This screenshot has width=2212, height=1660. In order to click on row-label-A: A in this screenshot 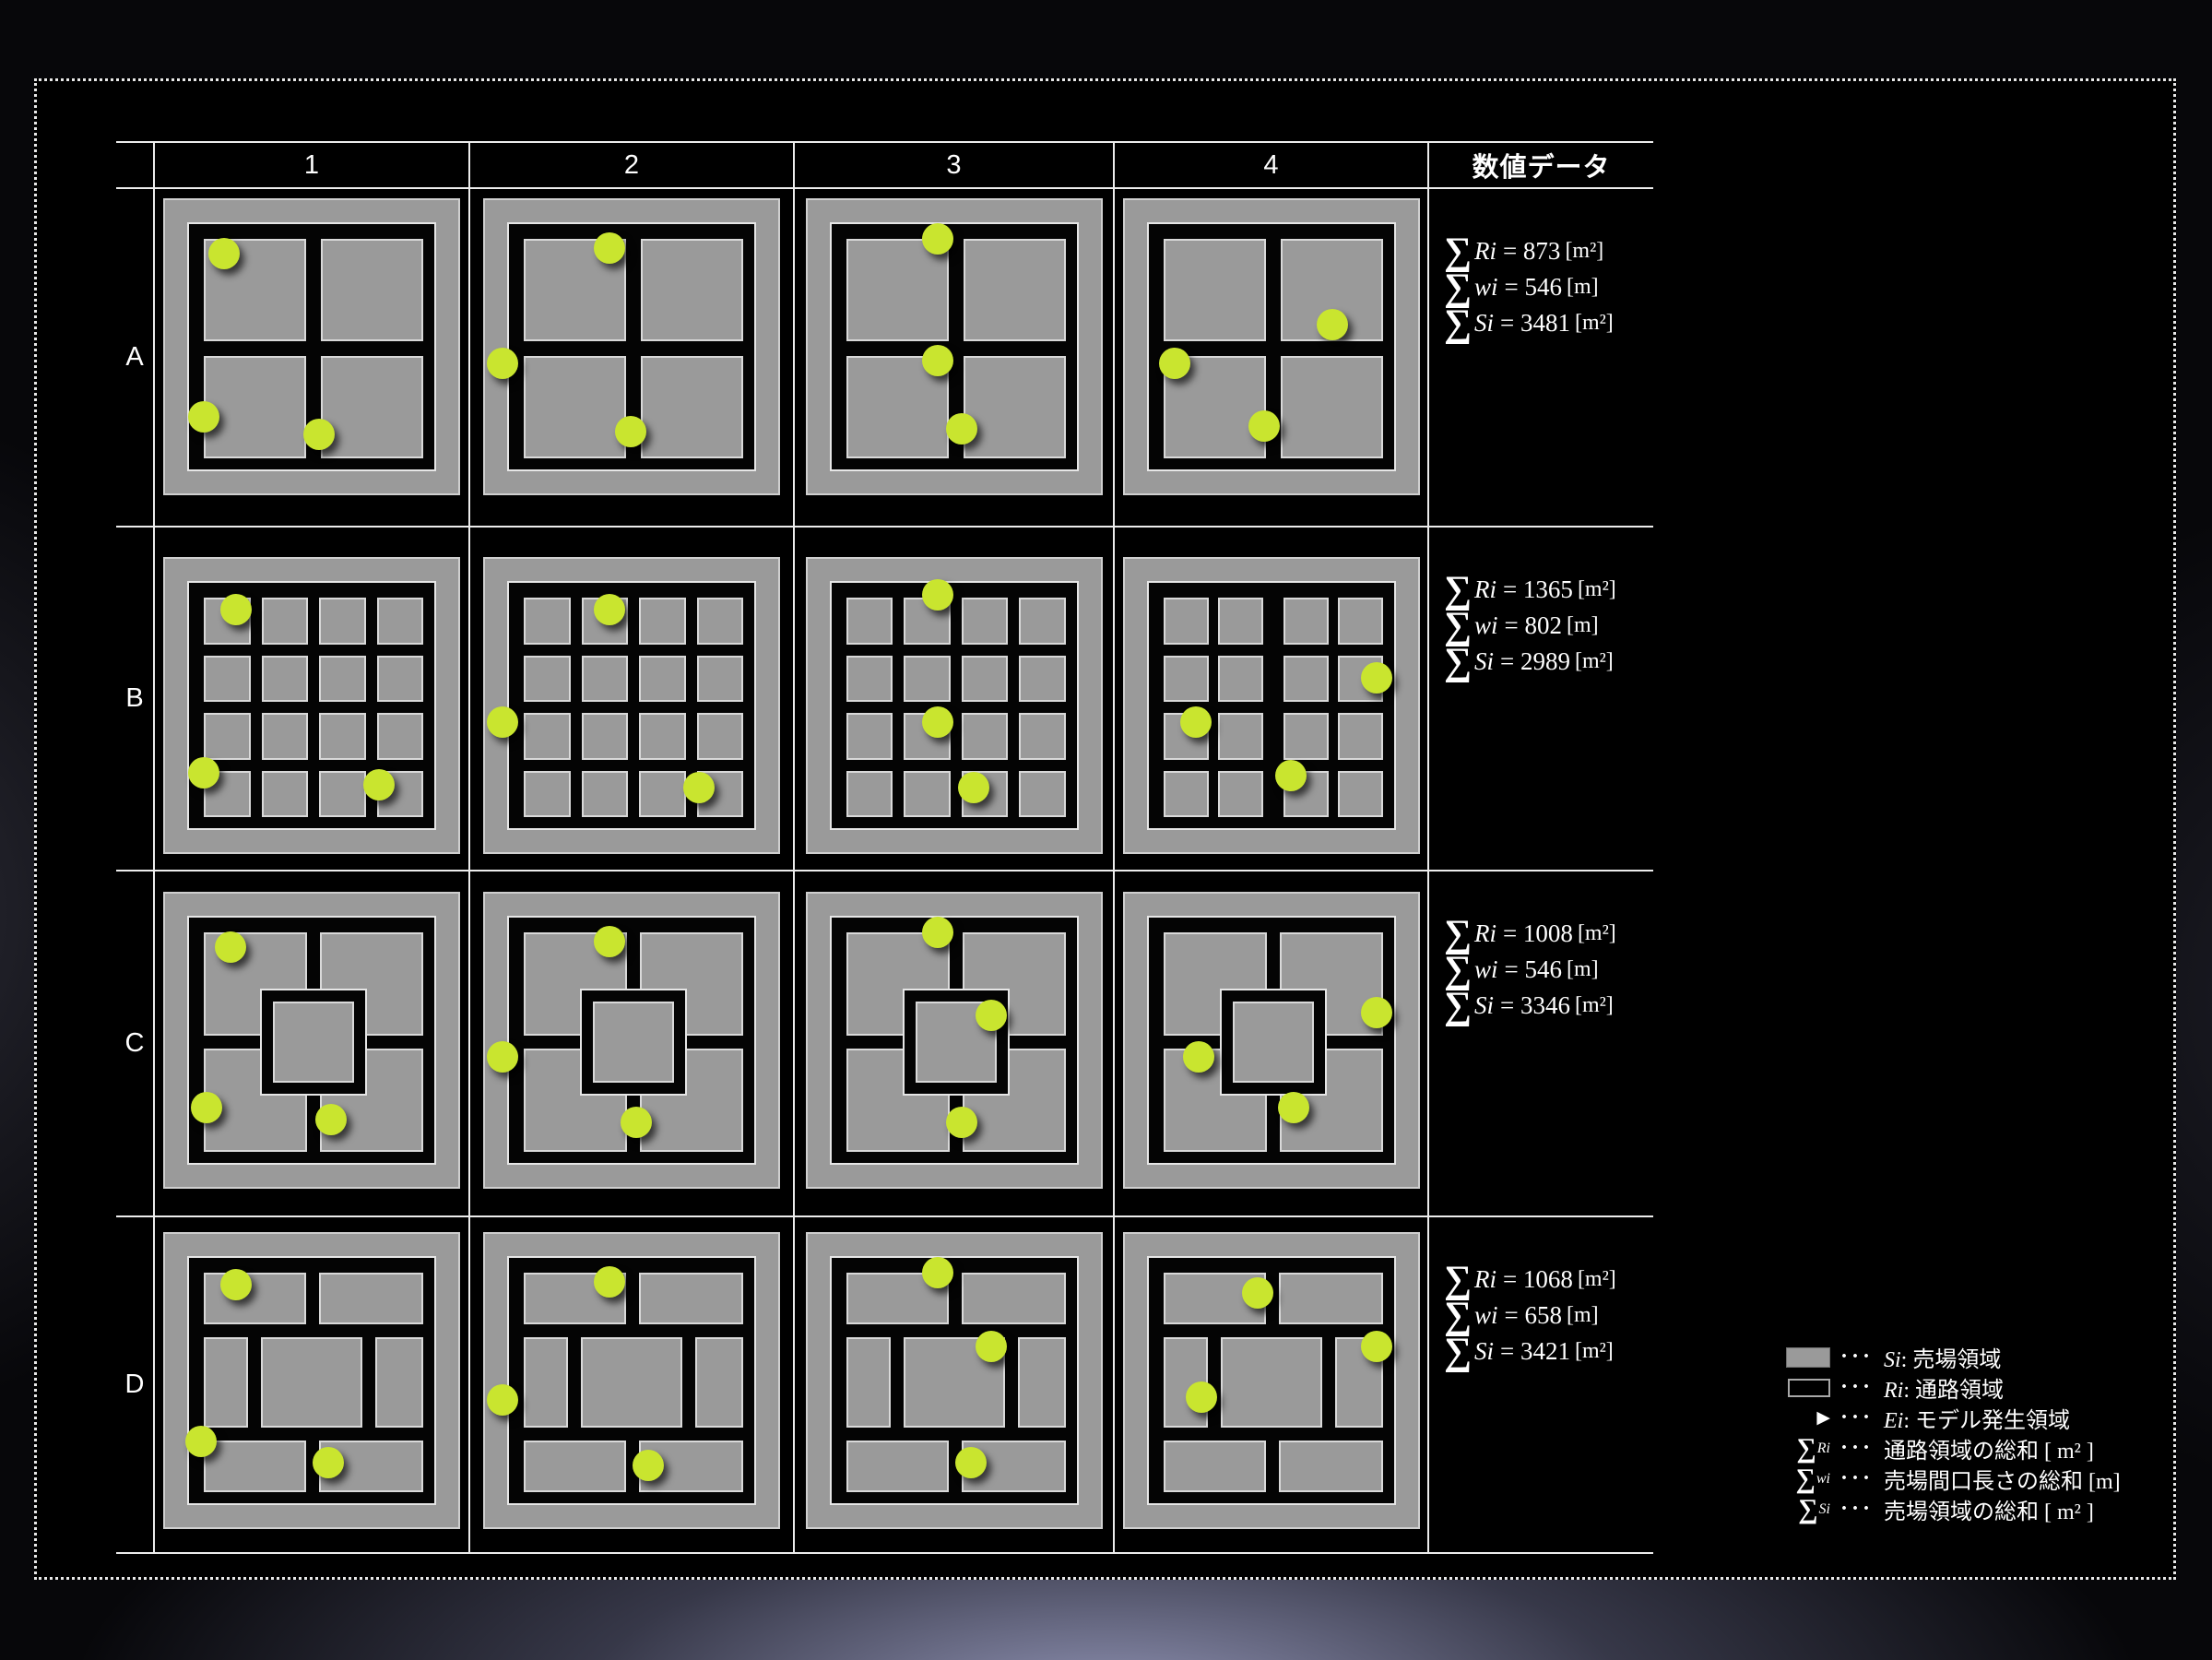, I will do `click(136, 358)`.